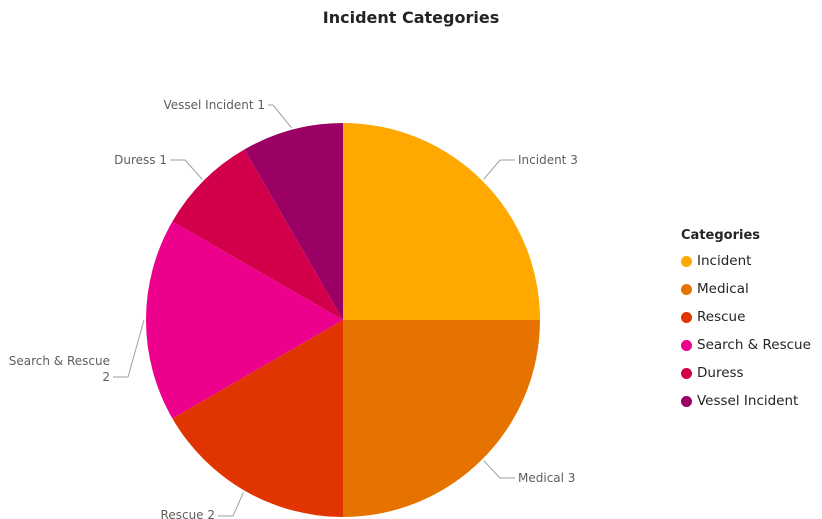 Image resolution: width=822 pixels, height=519 pixels. Describe the element at coordinates (188, 513) in the screenshot. I see `slice-label: Rescue 2` at that location.